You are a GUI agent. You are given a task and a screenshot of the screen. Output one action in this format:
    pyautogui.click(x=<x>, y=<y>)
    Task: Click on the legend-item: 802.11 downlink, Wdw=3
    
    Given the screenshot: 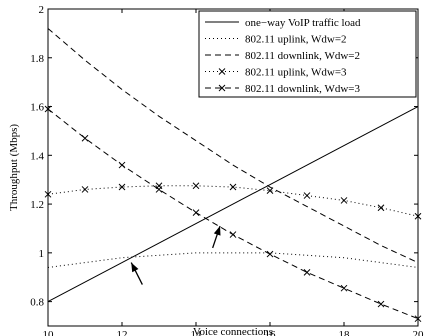 What is the action you would take?
    pyautogui.click(x=282, y=89)
    